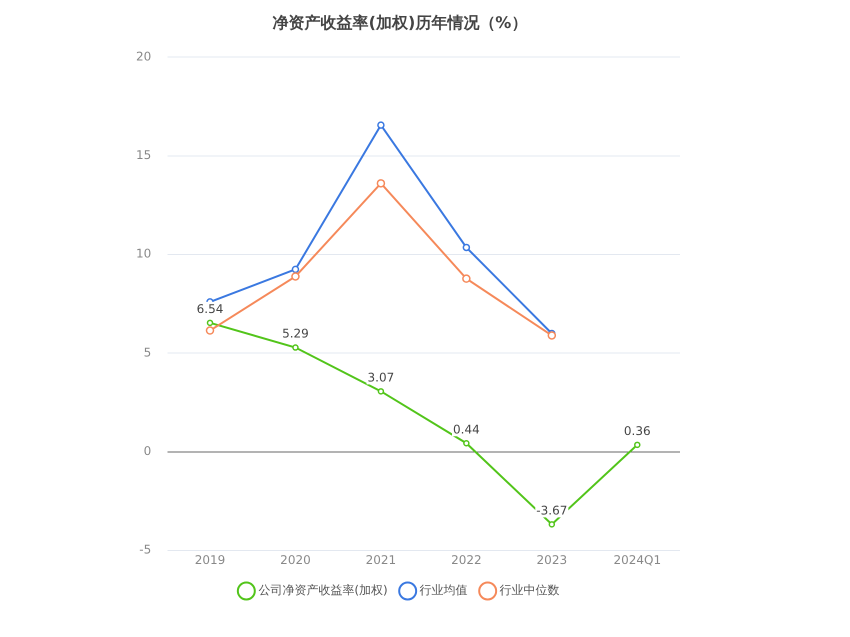  Describe the element at coordinates (210, 559) in the screenshot. I see `x-tick-label: 2019` at that location.